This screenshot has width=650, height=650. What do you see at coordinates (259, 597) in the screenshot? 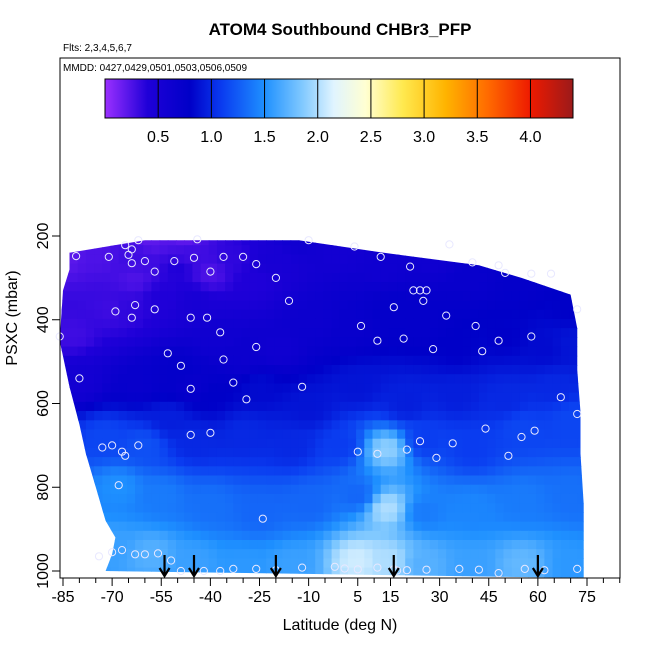
I see `x-tick-label: -25` at bounding box center [259, 597].